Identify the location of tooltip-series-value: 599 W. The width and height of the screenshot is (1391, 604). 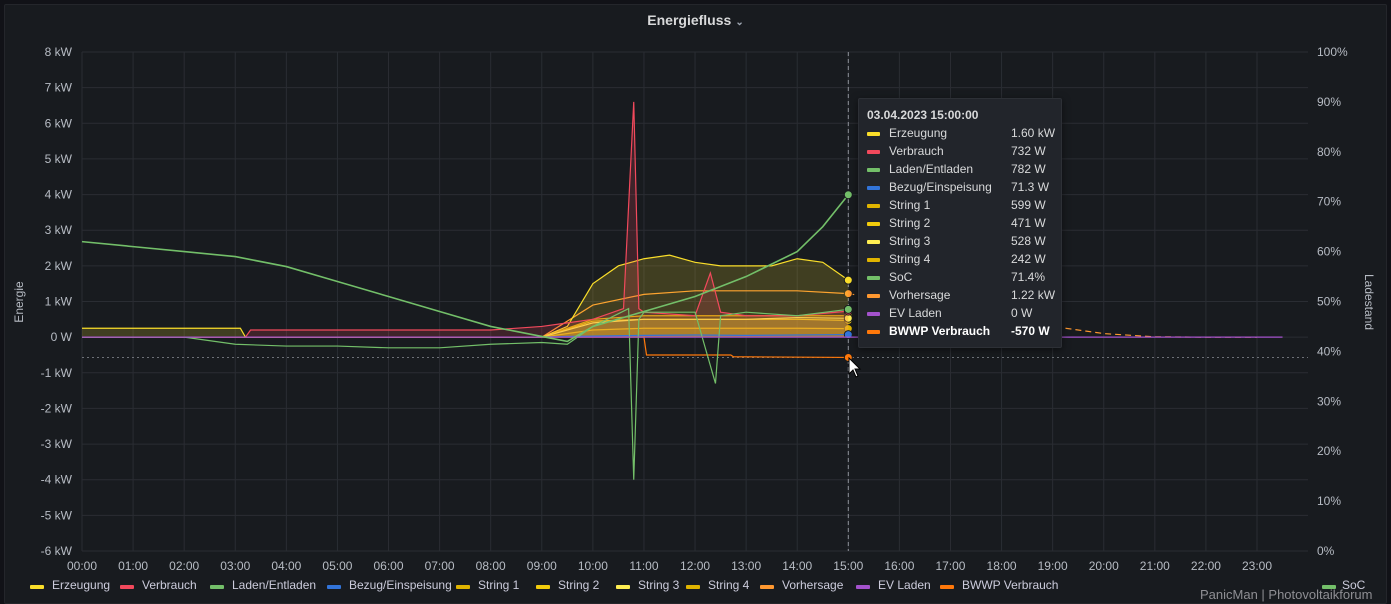
(1028, 205).